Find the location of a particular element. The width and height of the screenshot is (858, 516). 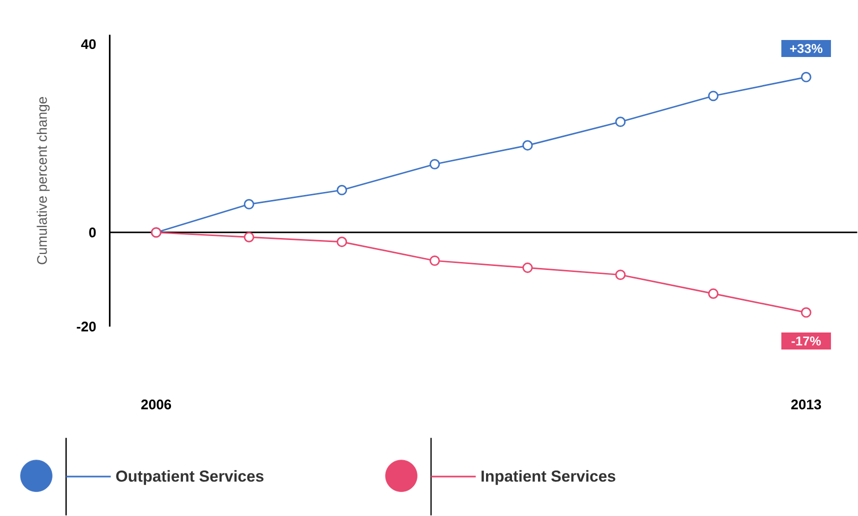

annotation: -17% is located at coordinates (806, 341).